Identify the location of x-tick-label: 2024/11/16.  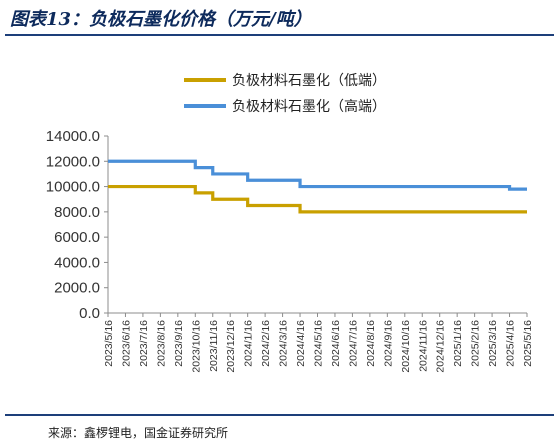
(423, 346).